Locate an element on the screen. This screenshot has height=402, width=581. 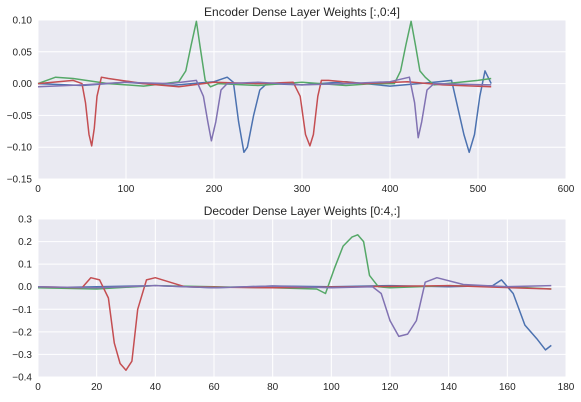
x-axis-ticks: 0 100 200 300 400 500 600 is located at coordinates (305, 189).